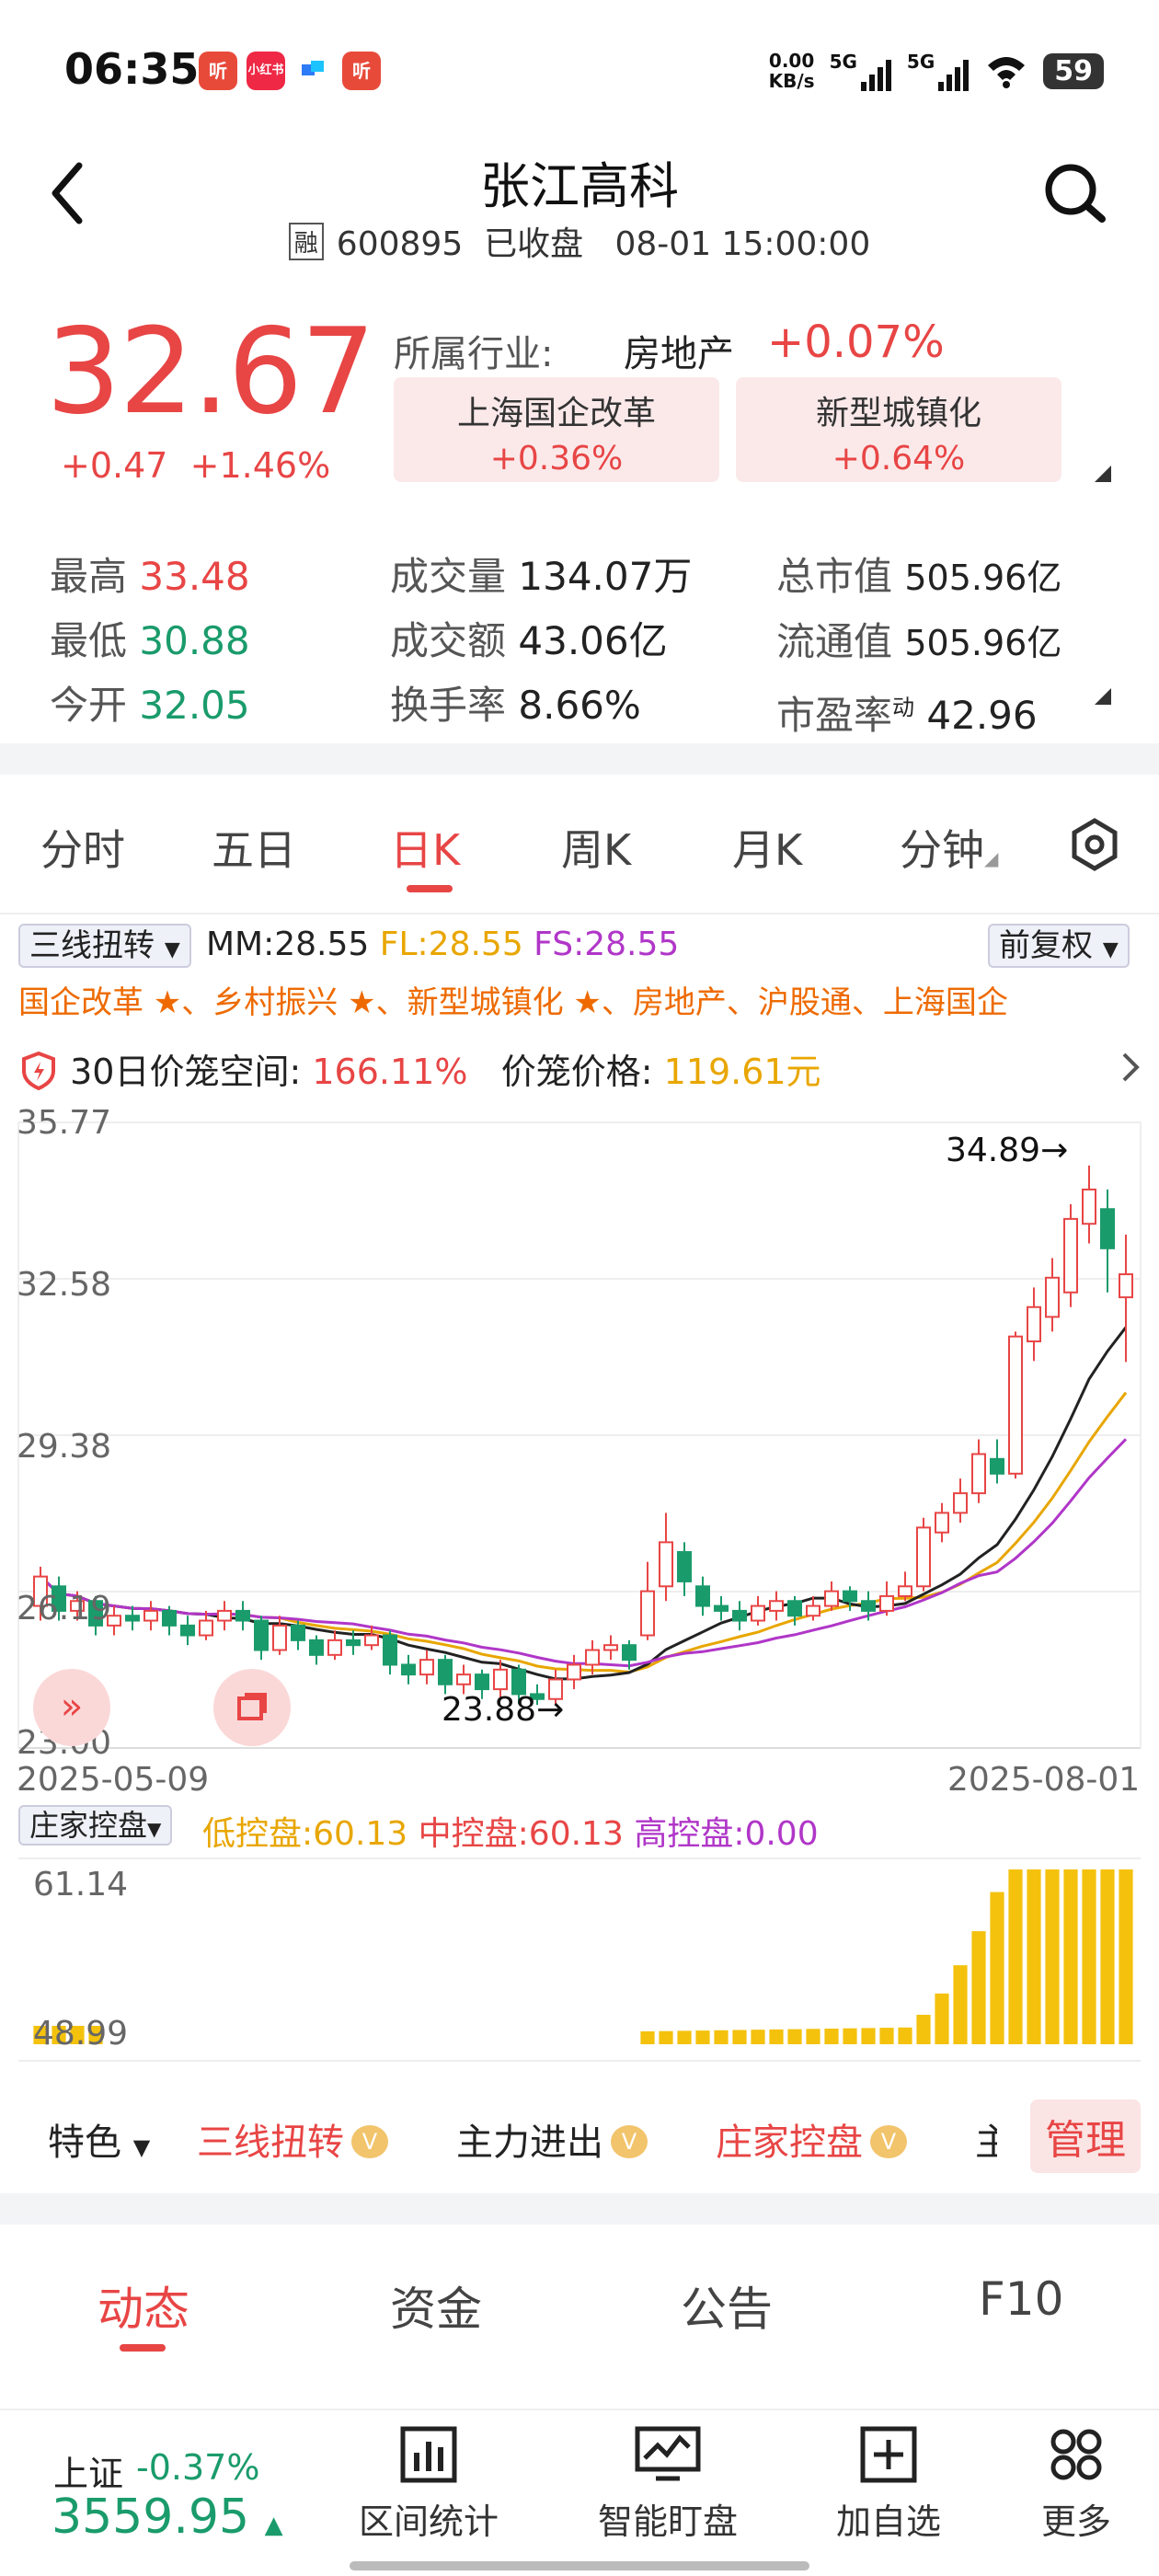  I want to click on tab-intraday: 分时, so click(82, 850).